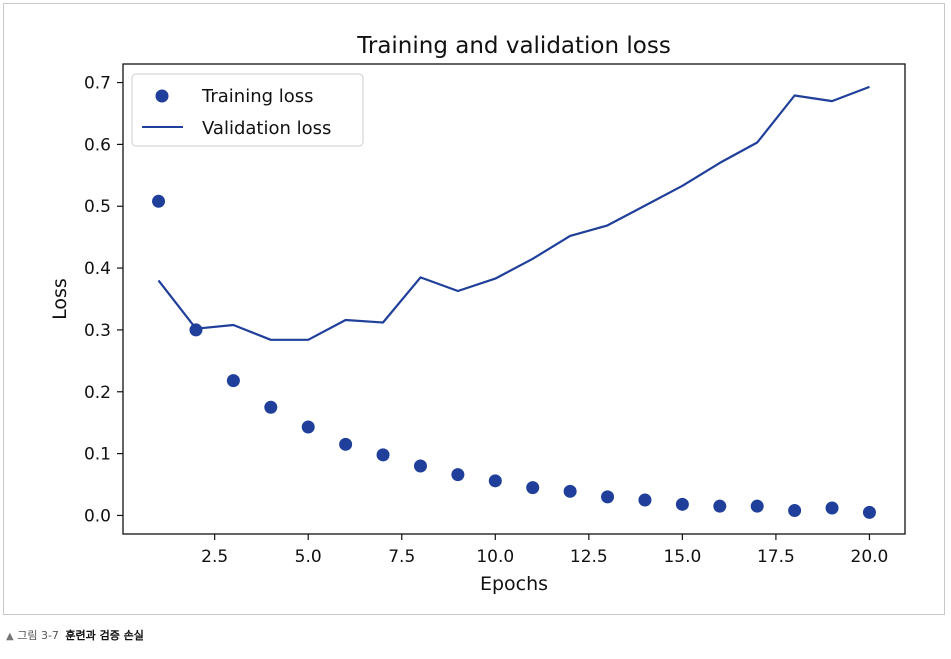  What do you see at coordinates (104, 635) in the screenshot?
I see `caption-title: 훈련과 검증 손실` at bounding box center [104, 635].